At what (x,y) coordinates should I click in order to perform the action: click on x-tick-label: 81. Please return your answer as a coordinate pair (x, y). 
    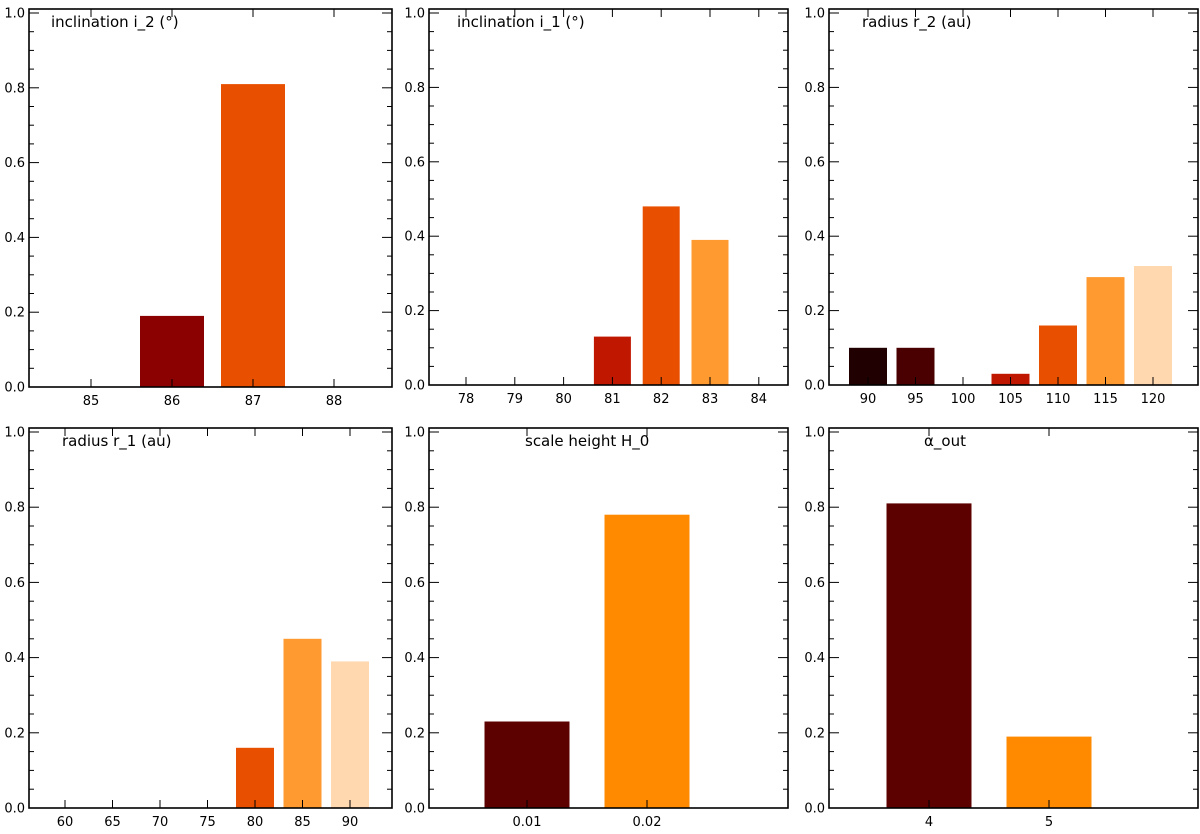
    Looking at the image, I should click on (612, 399).